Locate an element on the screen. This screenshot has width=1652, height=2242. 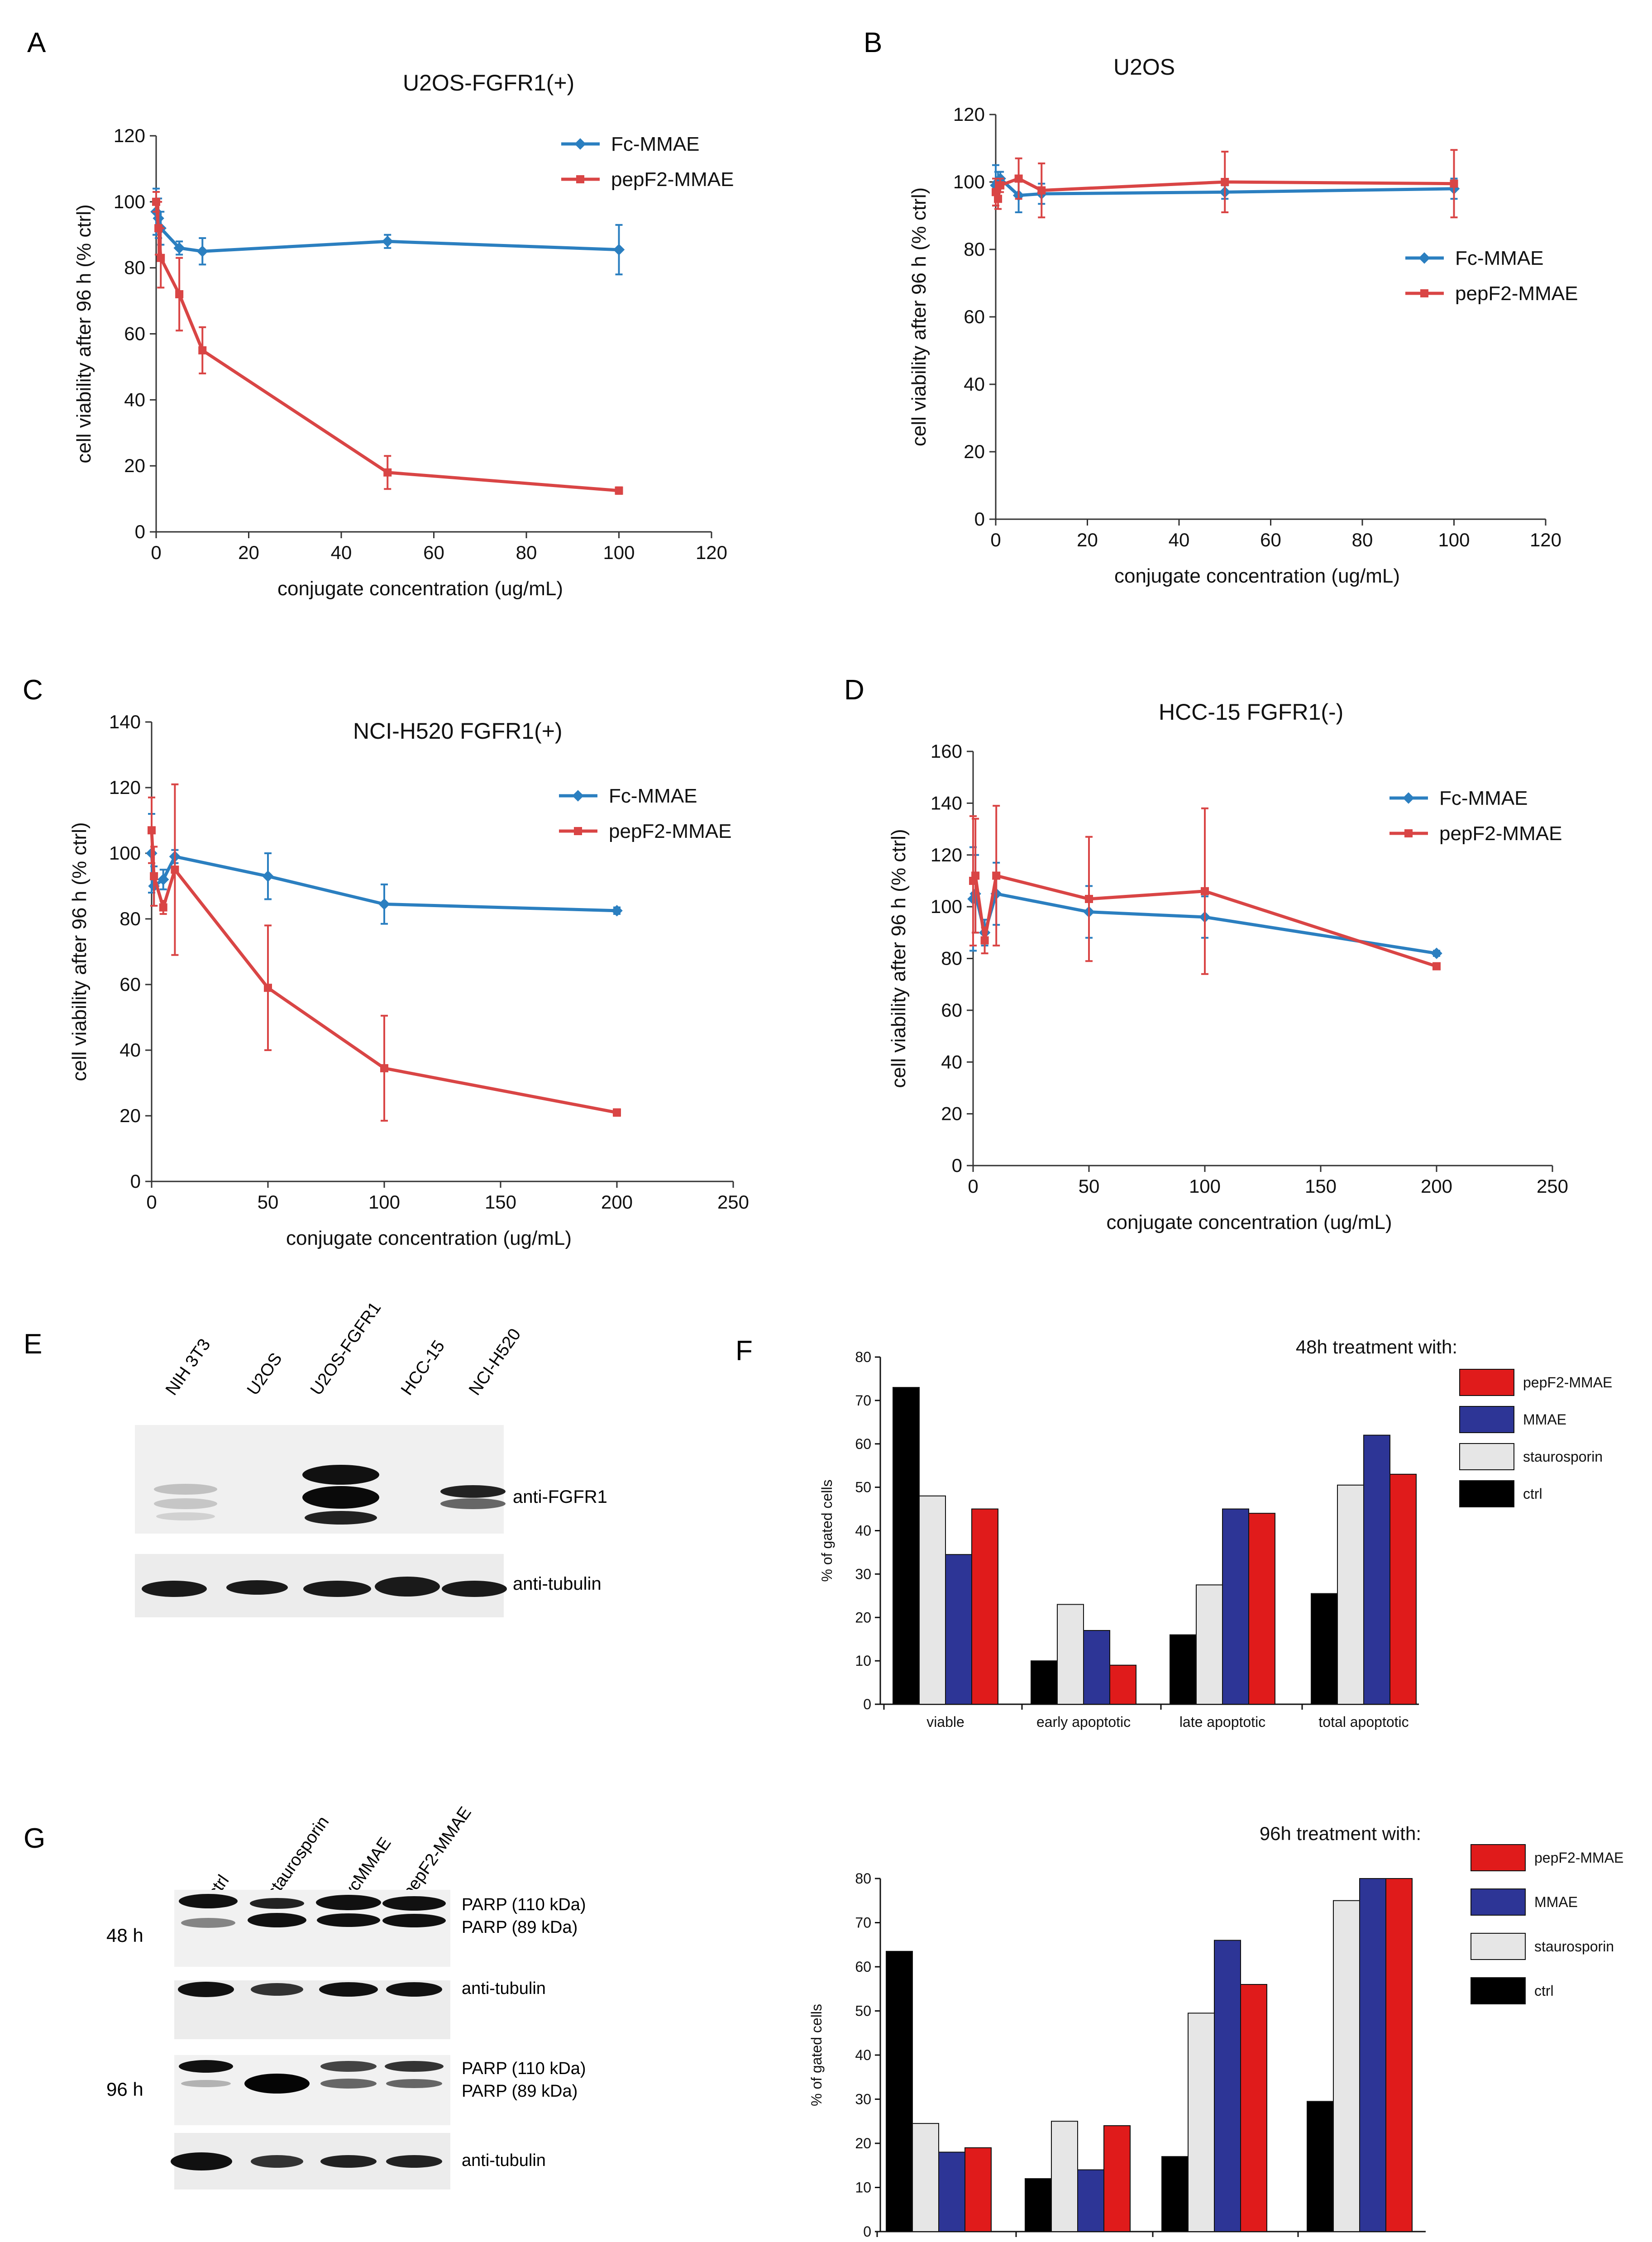
legend-label: Fc-MMAE is located at coordinates (653, 796).